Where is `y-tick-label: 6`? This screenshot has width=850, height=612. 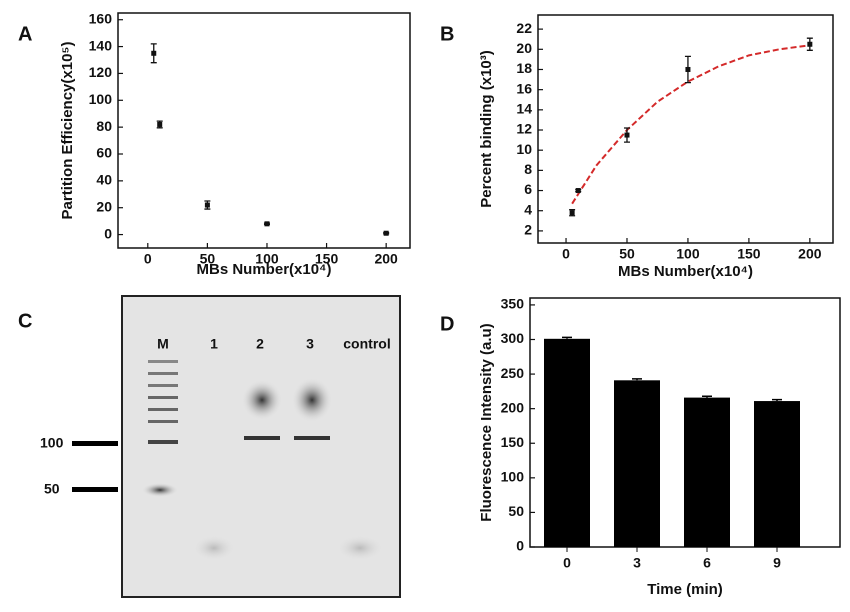
y-tick-label: 6 is located at coordinates (528, 189).